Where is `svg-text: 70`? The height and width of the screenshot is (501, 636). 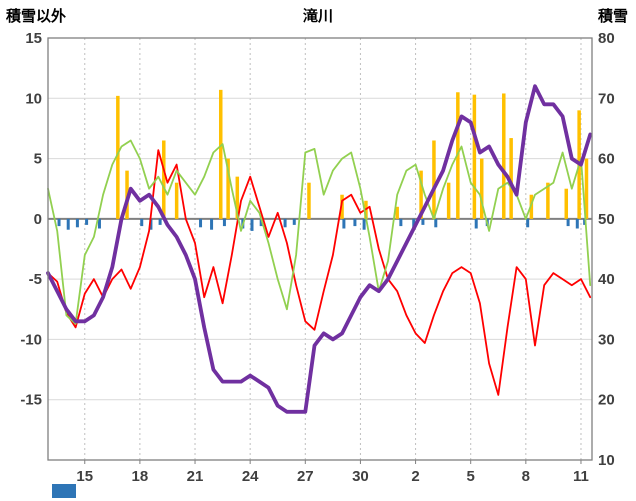
svg-text: 70 is located at coordinates (606, 98).